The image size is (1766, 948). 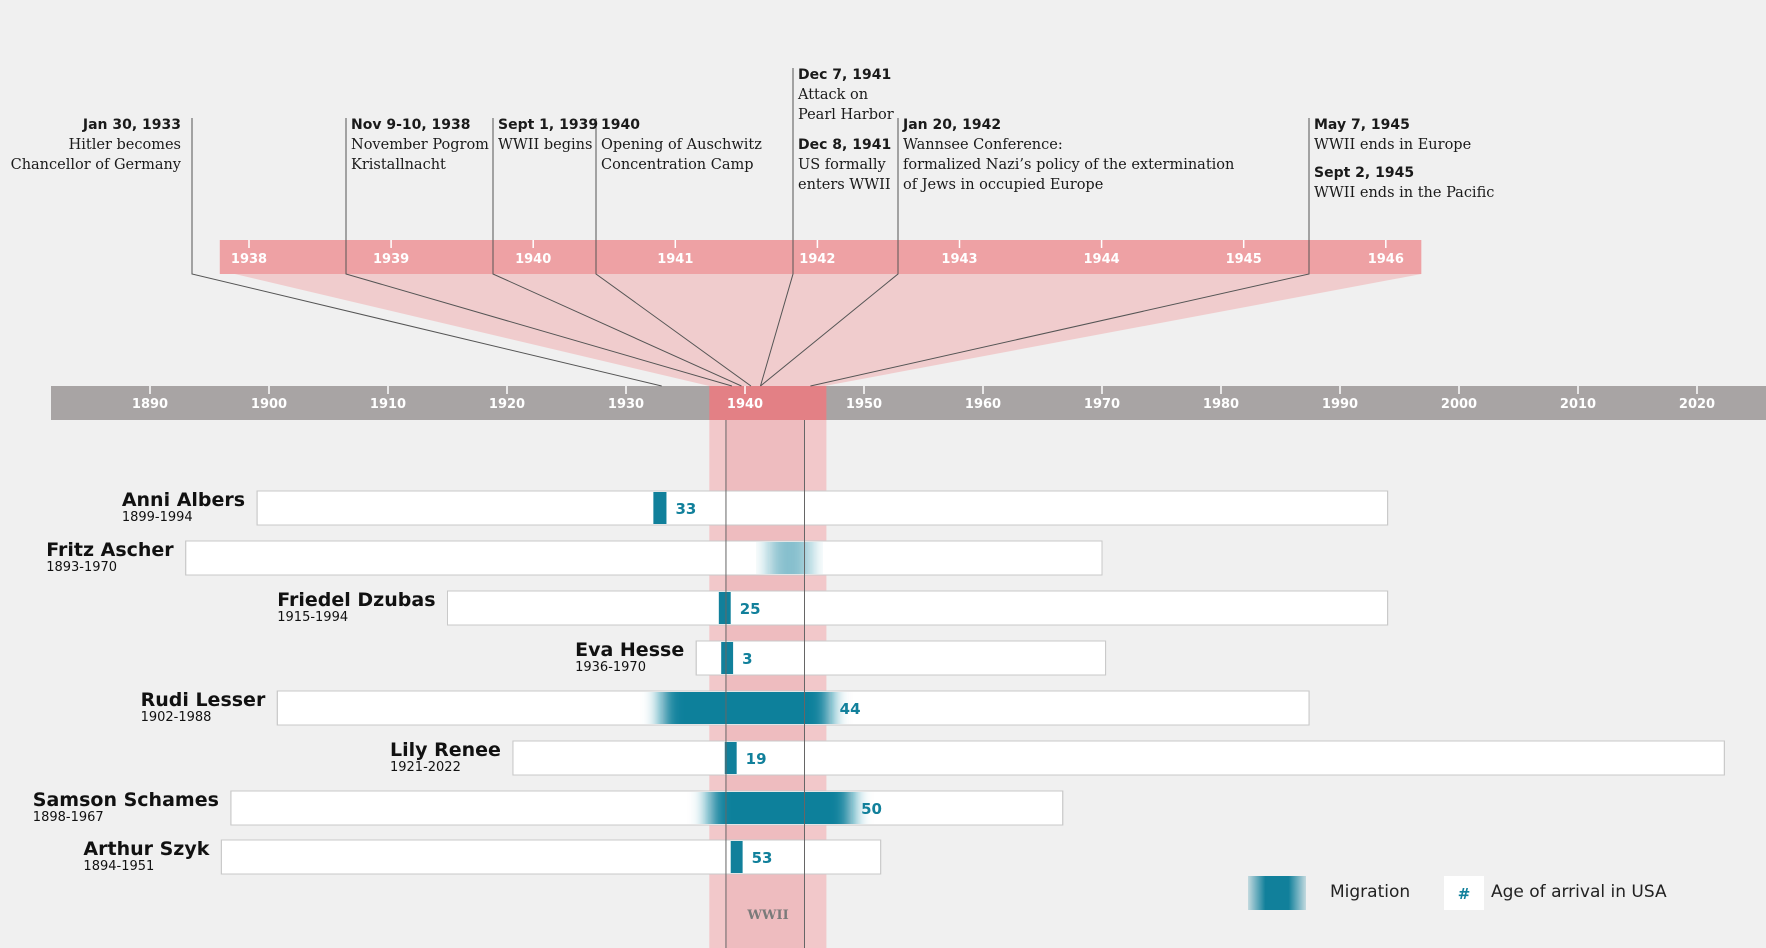 I want to click on artist-years: 1921-2022, so click(x=425, y=767).